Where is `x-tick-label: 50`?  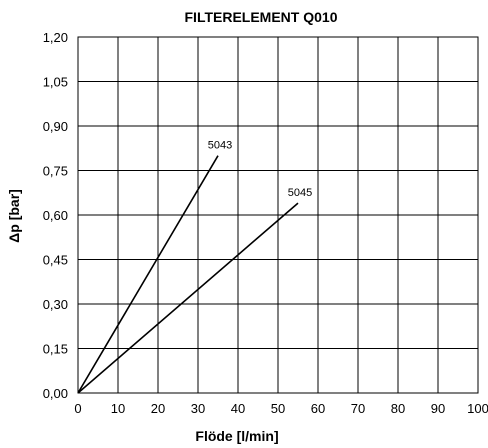 x-tick-label: 50 is located at coordinates (278, 408).